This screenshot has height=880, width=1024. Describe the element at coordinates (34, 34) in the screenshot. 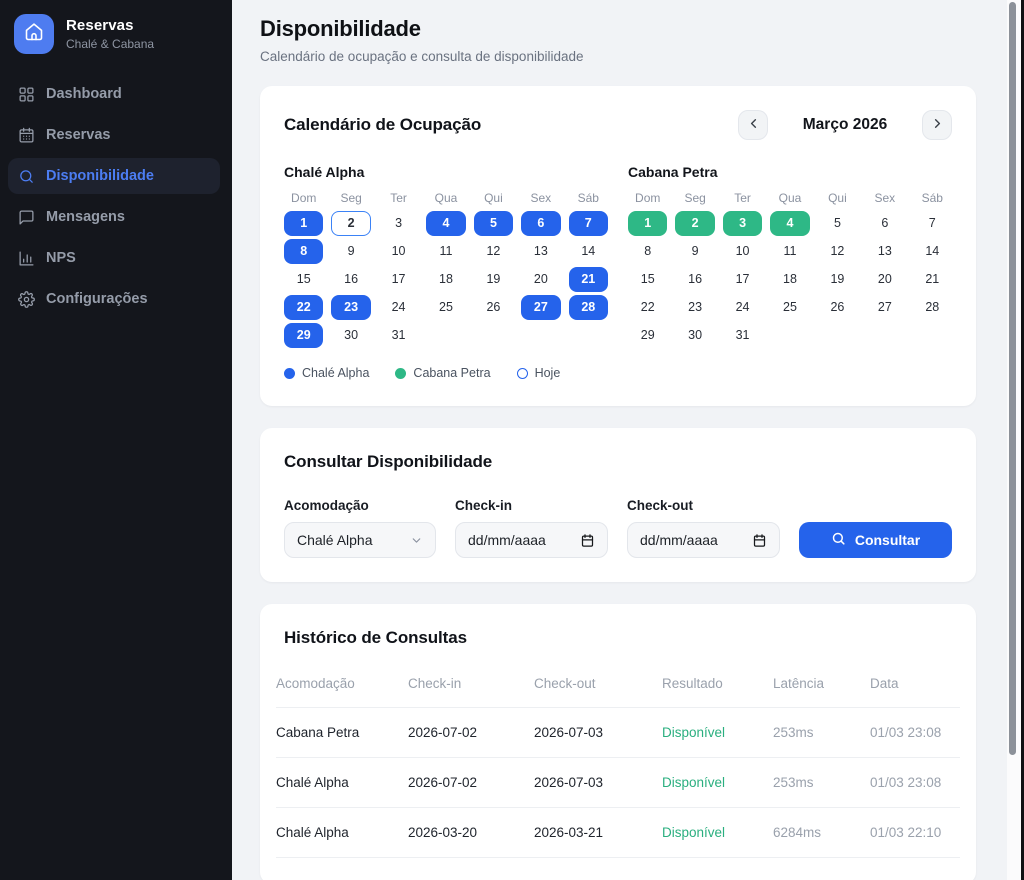

I see `house-icon` at that location.